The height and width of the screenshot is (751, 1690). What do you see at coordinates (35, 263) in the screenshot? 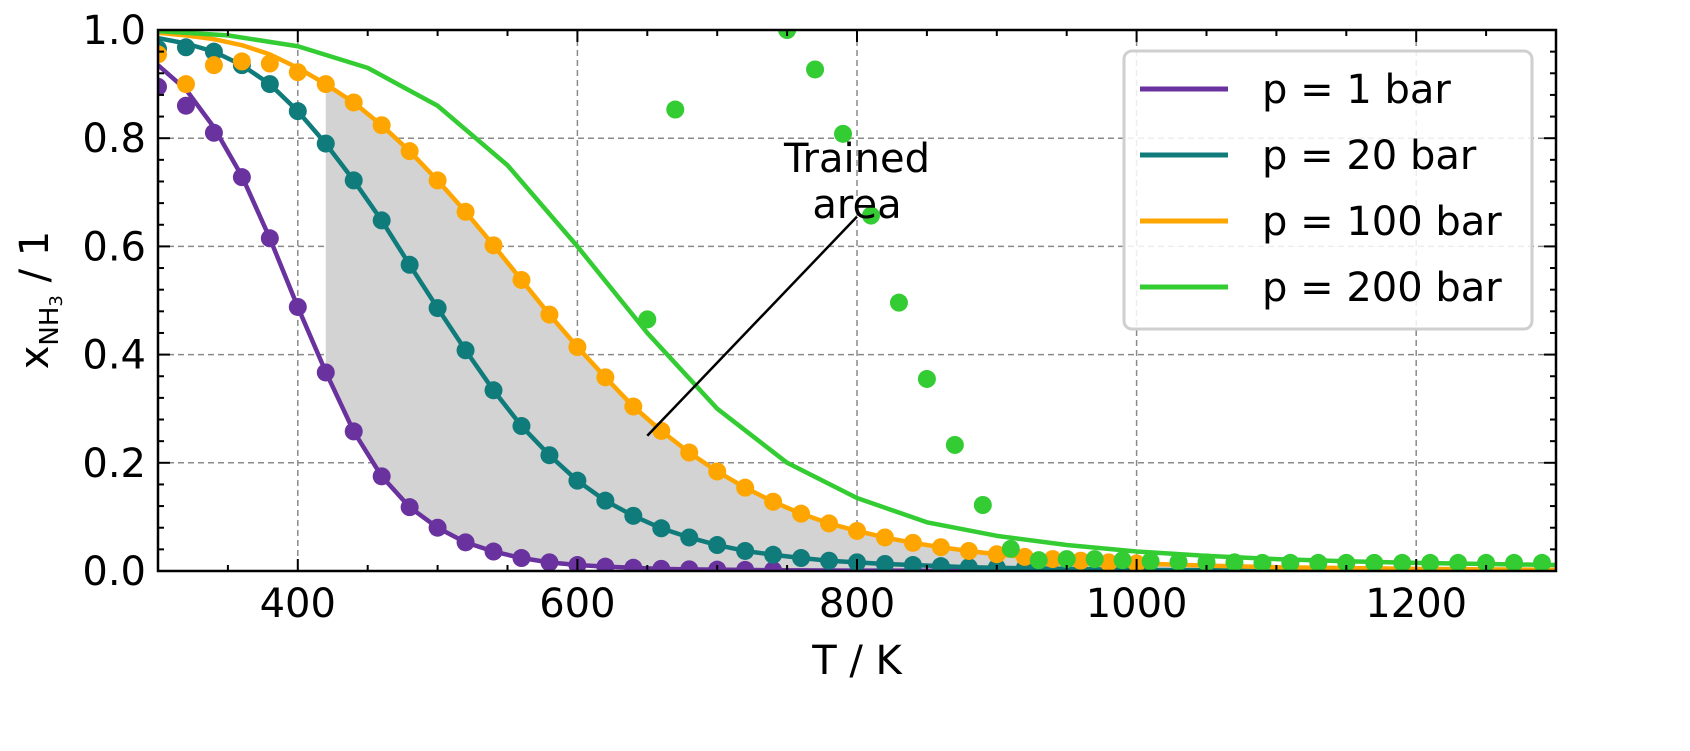
I see `y-axis-label-rest: / 1` at bounding box center [35, 263].